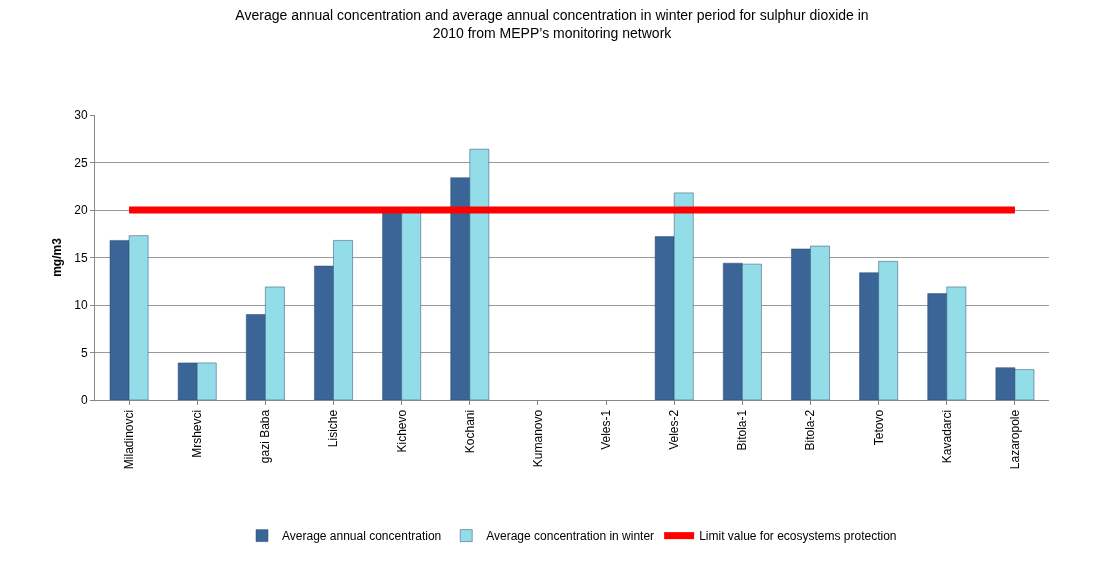  What do you see at coordinates (401, 431) in the screenshot?
I see `x-tick-label: Kichevo` at bounding box center [401, 431].